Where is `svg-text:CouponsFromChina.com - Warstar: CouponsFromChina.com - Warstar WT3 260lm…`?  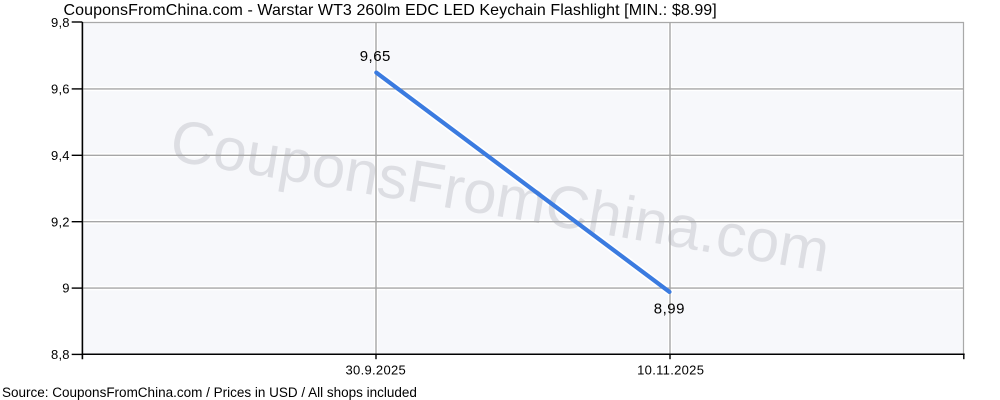
svg-text:CouponsFromChina.com - Warstar: CouponsFromChina.com - Warstar WT3 260lm… is located at coordinates (390, 10).